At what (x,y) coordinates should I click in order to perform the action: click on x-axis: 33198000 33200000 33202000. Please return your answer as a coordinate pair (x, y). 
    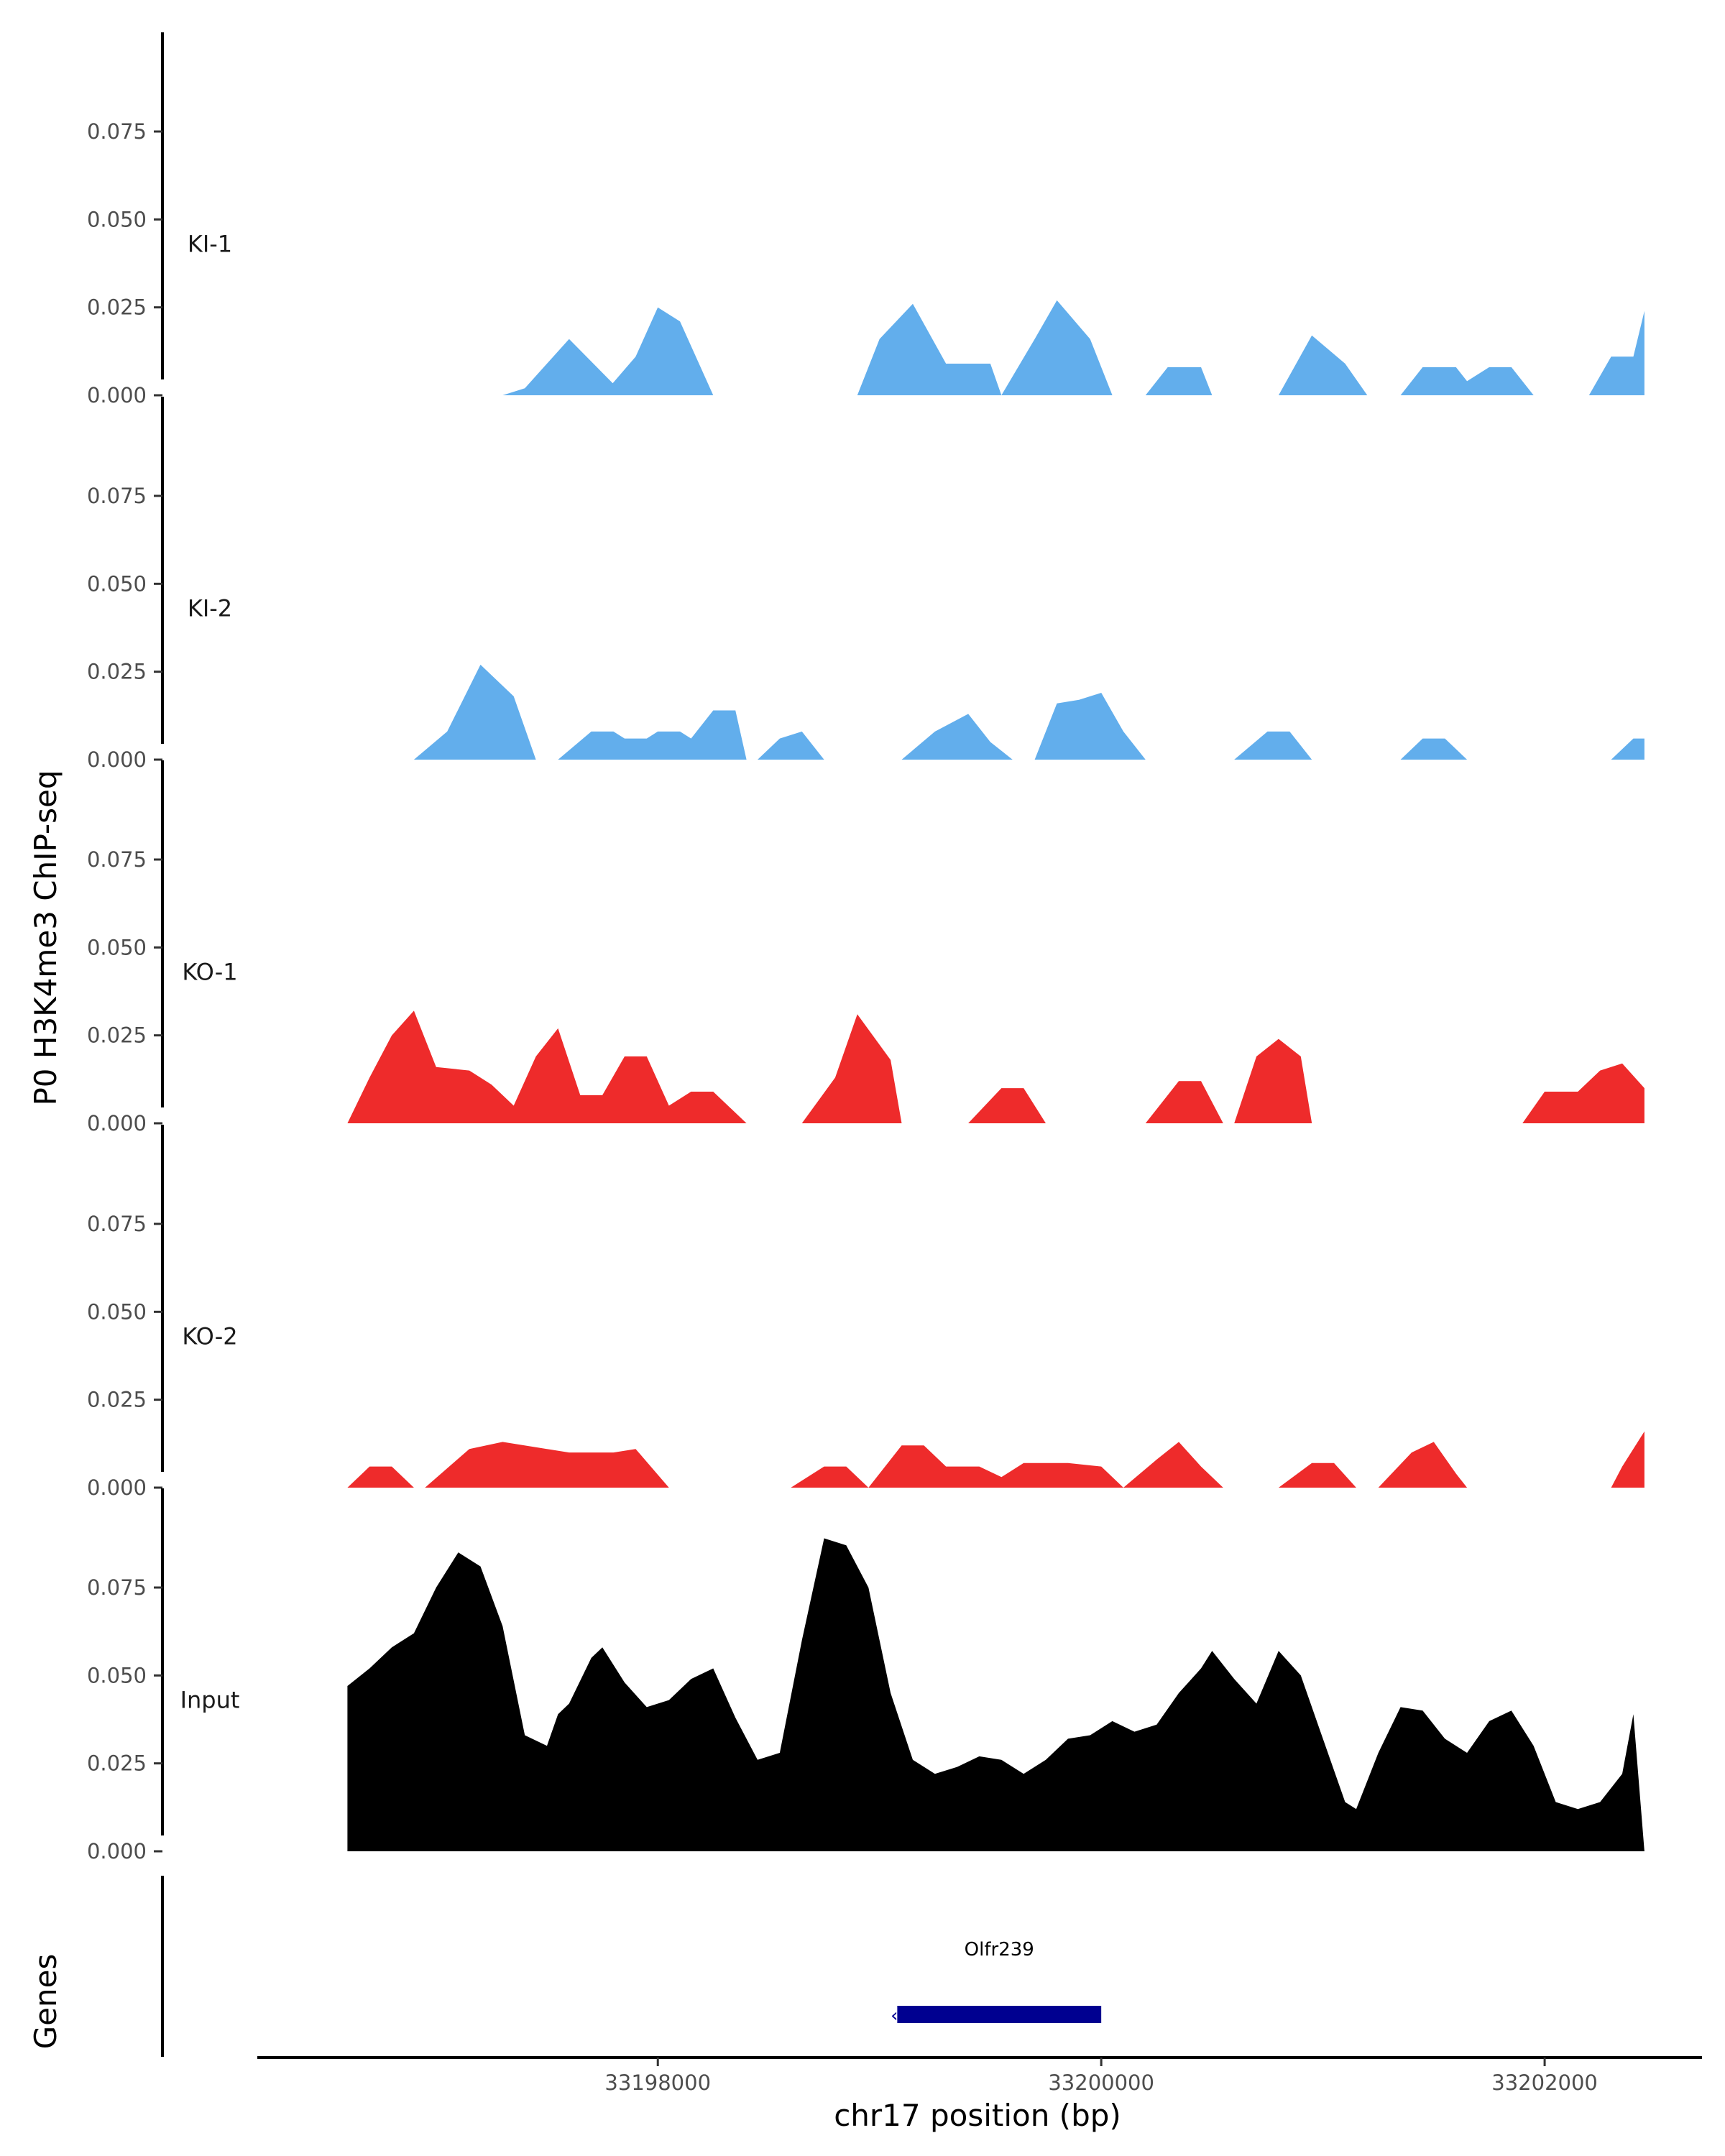
    Looking at the image, I should click on (979, 2075).